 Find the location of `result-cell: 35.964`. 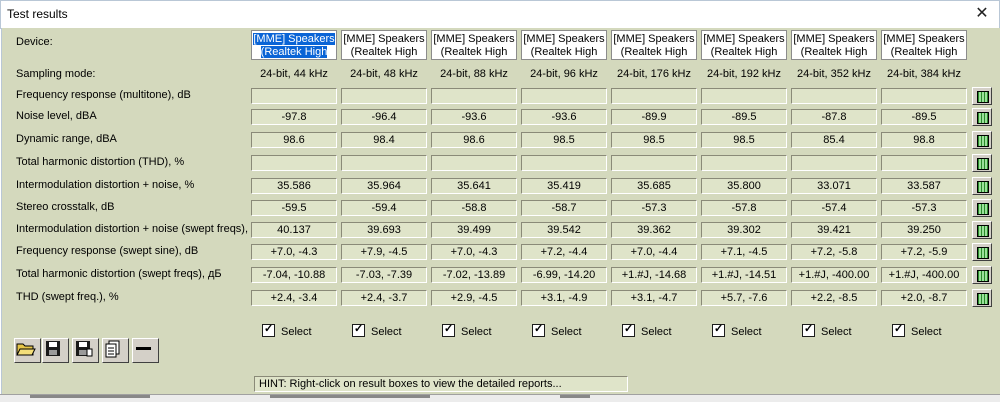

result-cell: 35.964 is located at coordinates (384, 186).